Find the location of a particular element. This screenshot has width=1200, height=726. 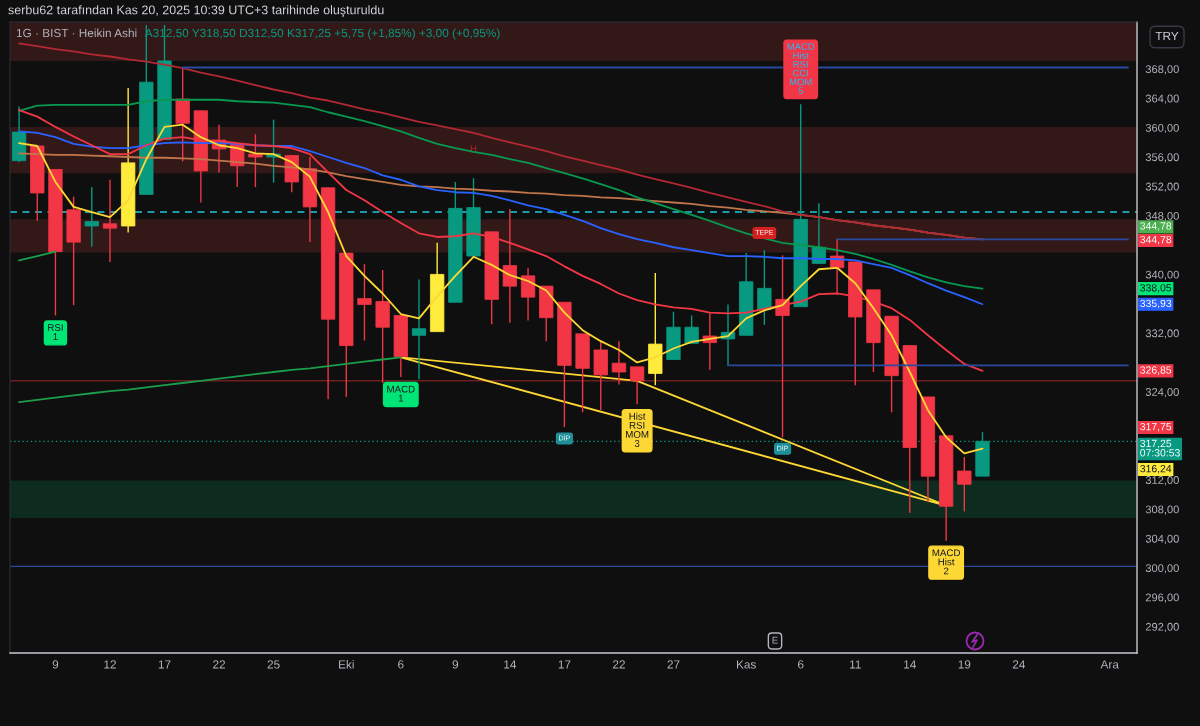

y-tick-label: 352,00 is located at coordinates (1162, 187).